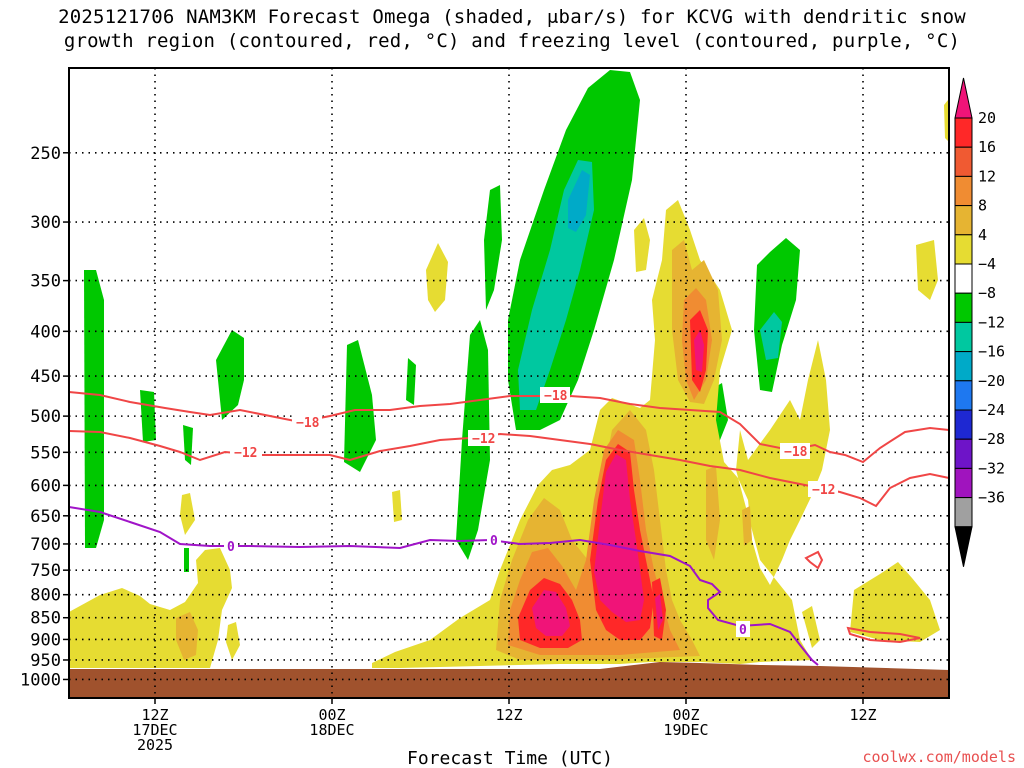  What do you see at coordinates (982, 235) in the screenshot?
I see `colorbar-label: 4` at bounding box center [982, 235].